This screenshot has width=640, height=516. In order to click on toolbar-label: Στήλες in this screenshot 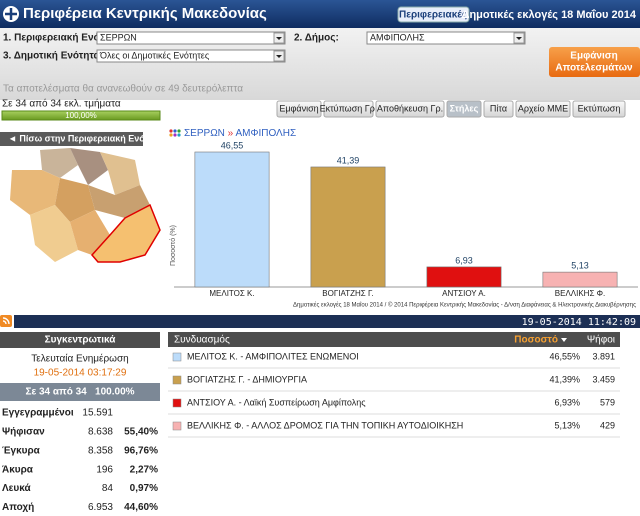, I will do `click(464, 108)`.